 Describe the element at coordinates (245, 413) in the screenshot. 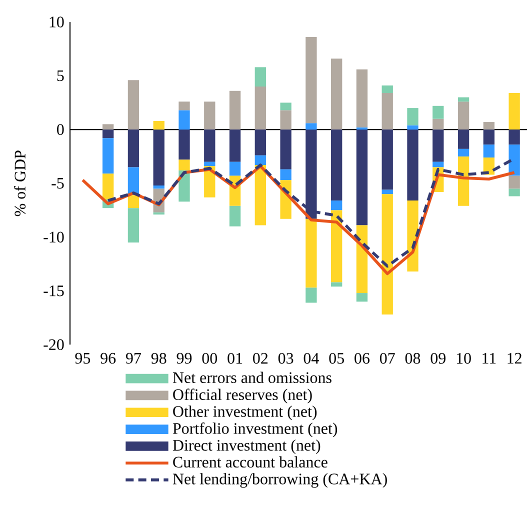

I see `legend-label: Other investment (net)` at that location.